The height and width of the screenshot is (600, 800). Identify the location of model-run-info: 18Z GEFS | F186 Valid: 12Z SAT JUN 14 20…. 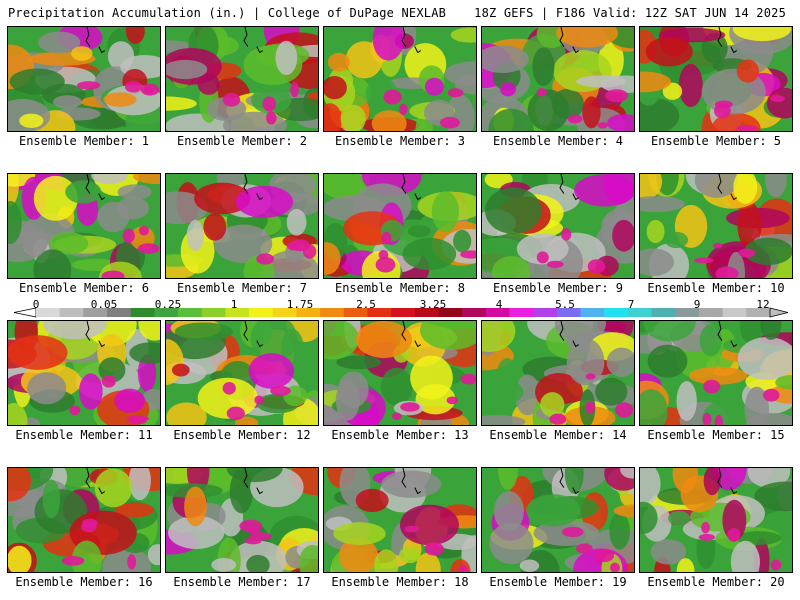
(630, 13).